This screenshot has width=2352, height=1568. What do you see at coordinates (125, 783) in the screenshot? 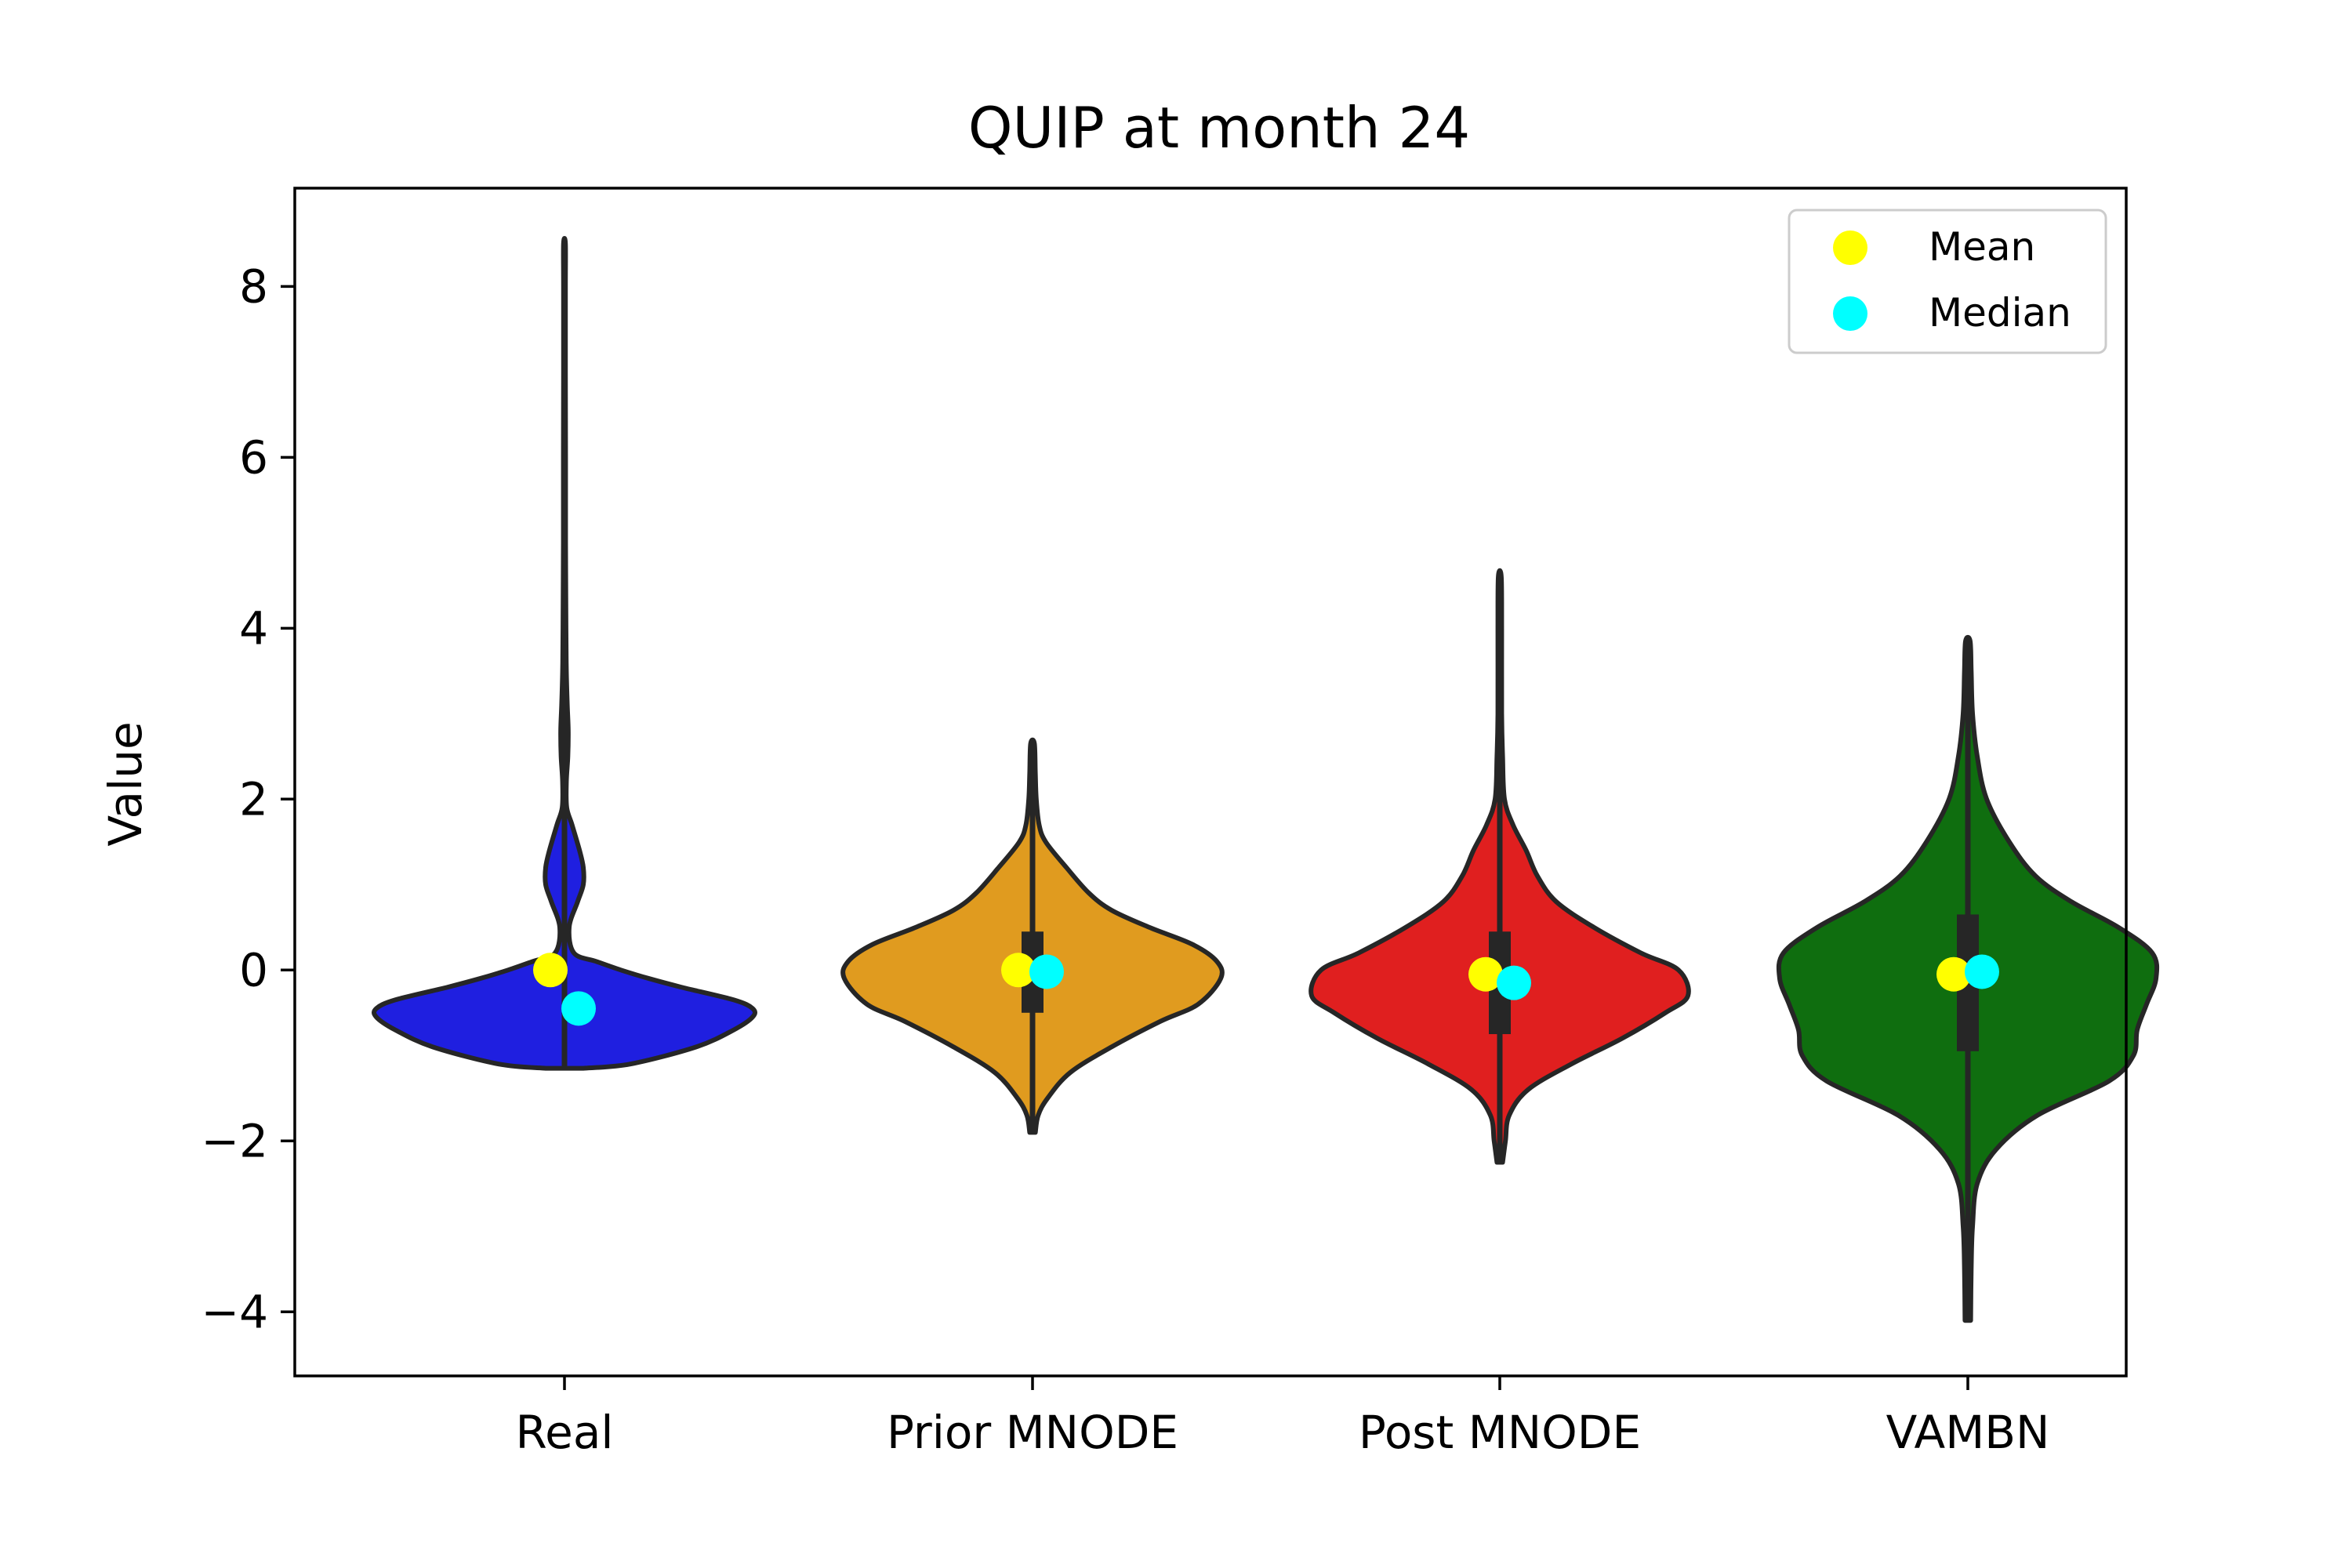
I see `y-axis-label: Value` at bounding box center [125, 783].